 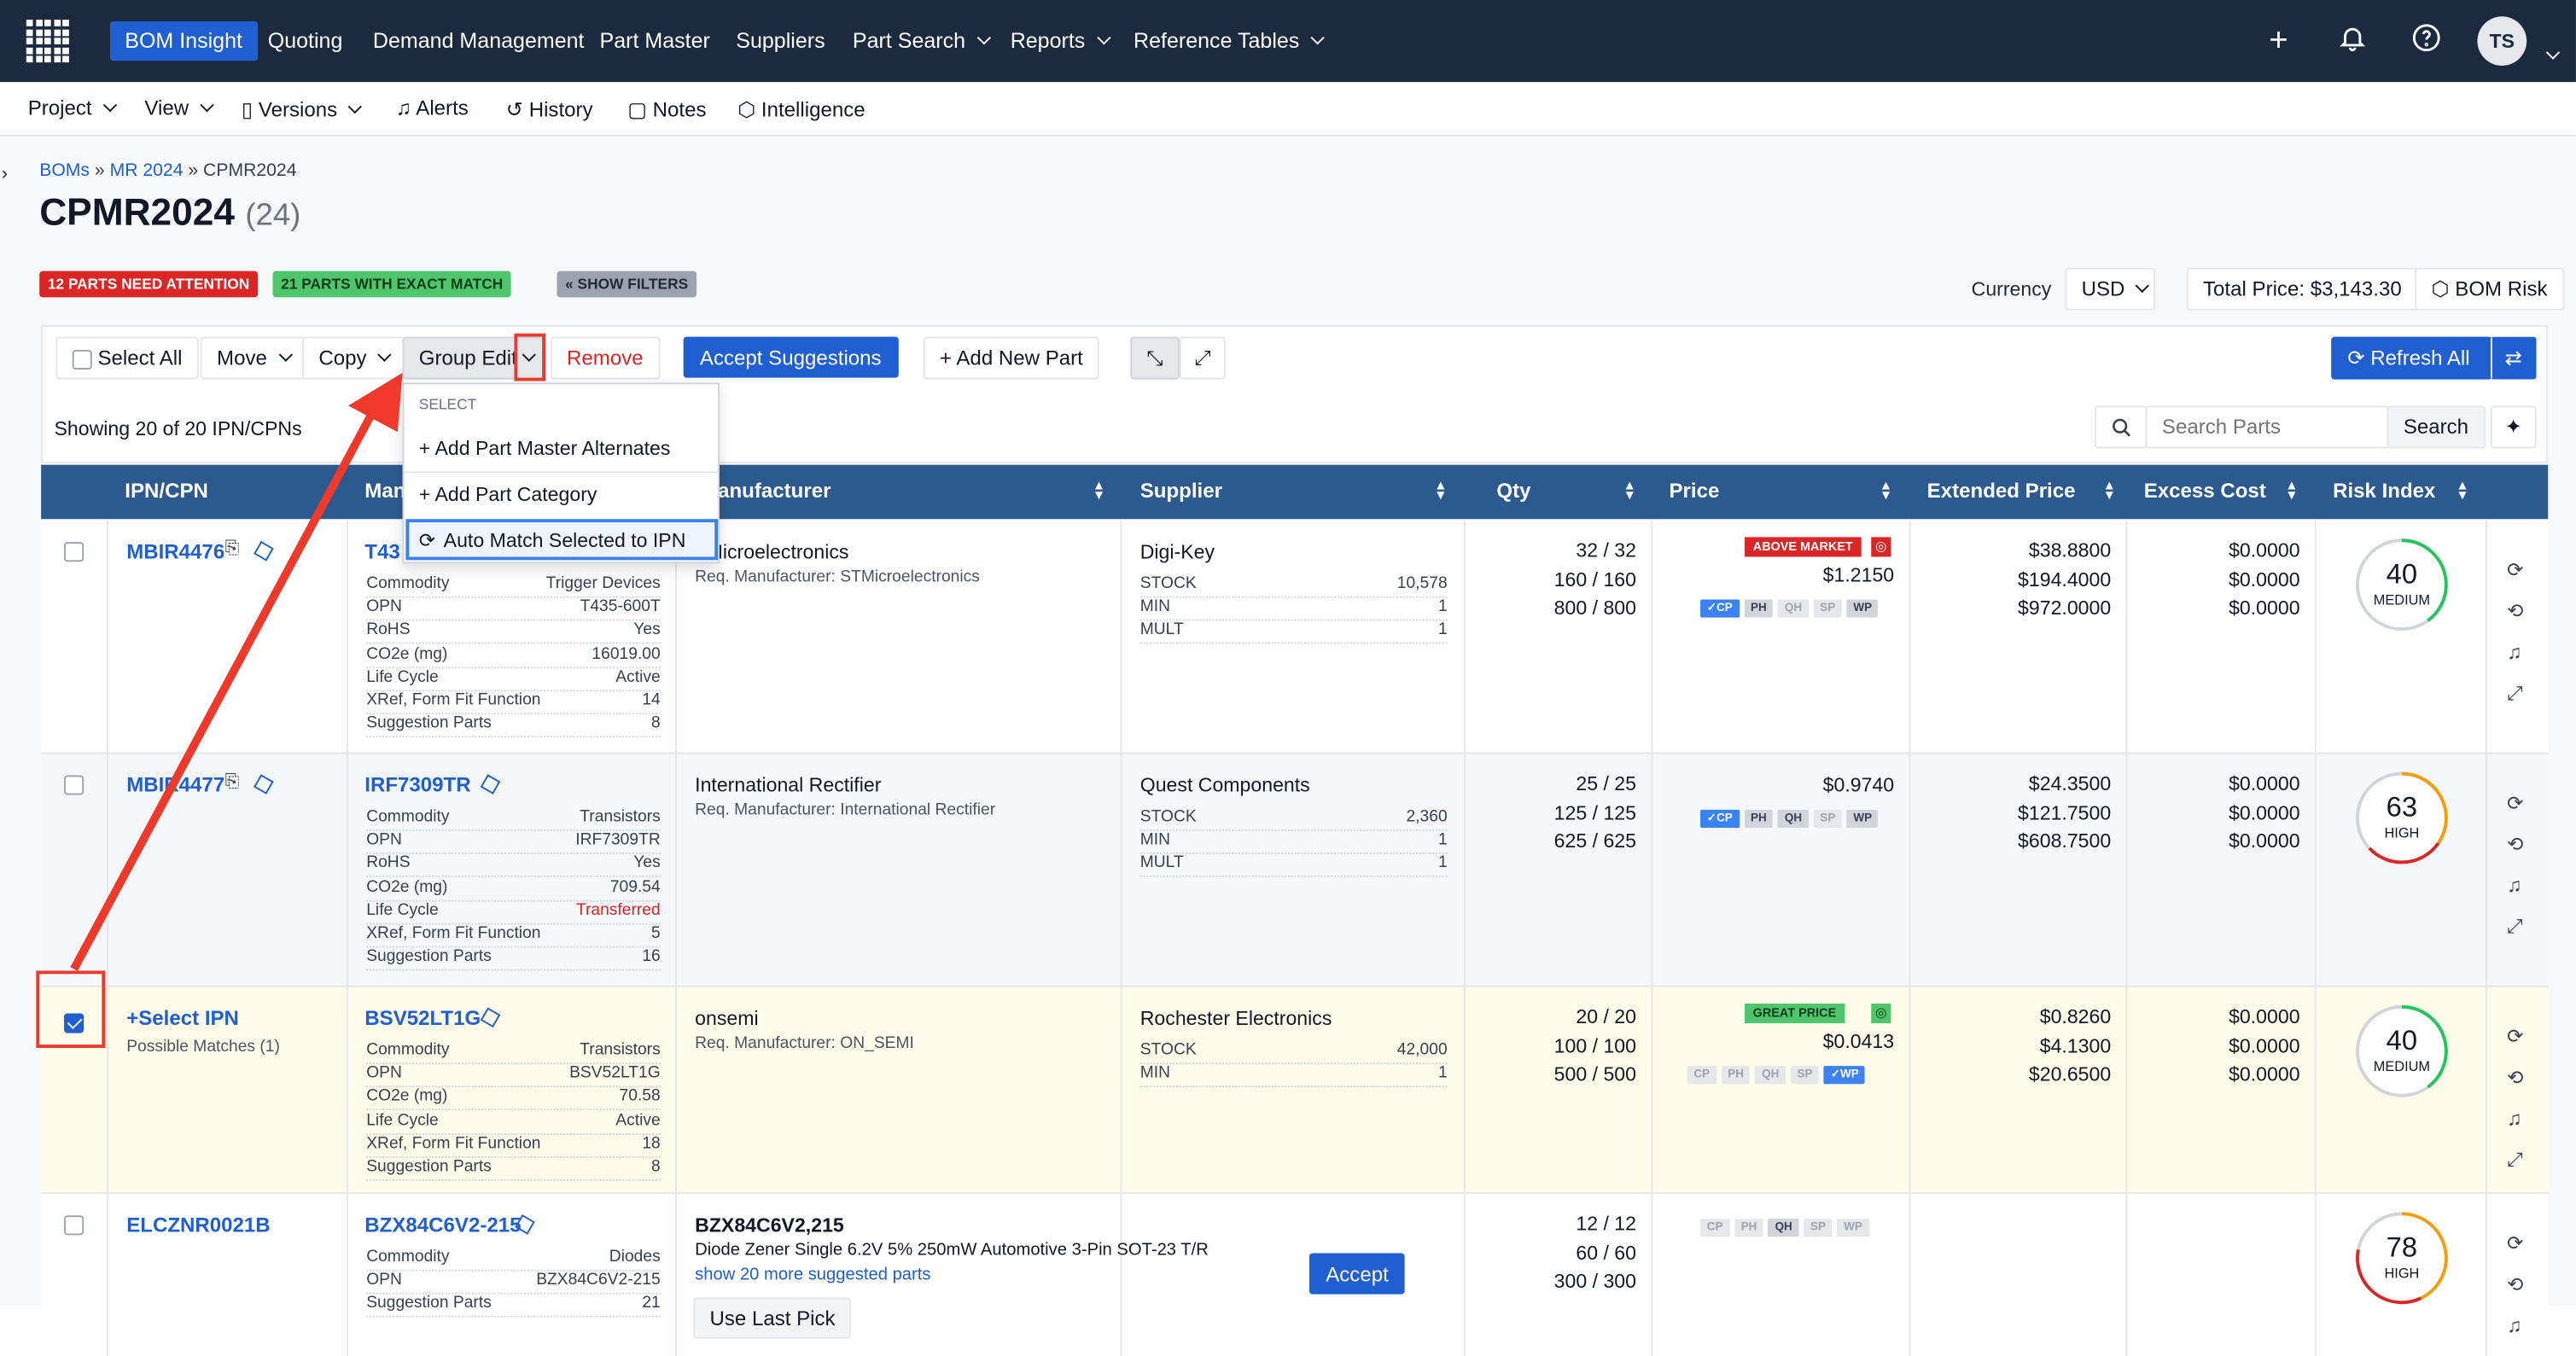 I want to click on nav-suppliers: Suppliers, so click(x=780, y=40).